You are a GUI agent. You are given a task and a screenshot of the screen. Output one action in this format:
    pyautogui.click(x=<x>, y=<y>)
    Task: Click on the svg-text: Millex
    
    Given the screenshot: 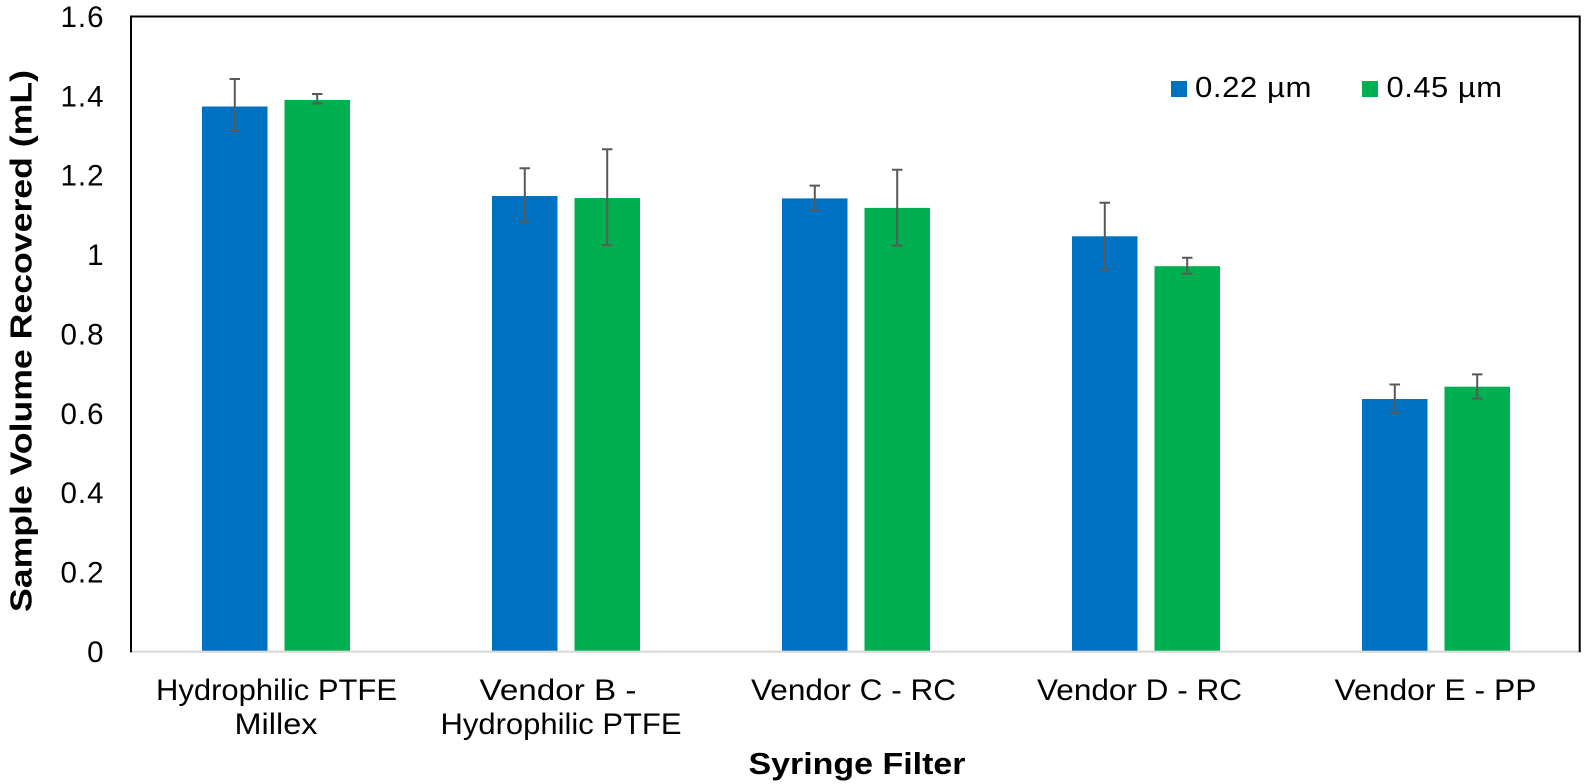 What is the action you would take?
    pyautogui.click(x=276, y=724)
    